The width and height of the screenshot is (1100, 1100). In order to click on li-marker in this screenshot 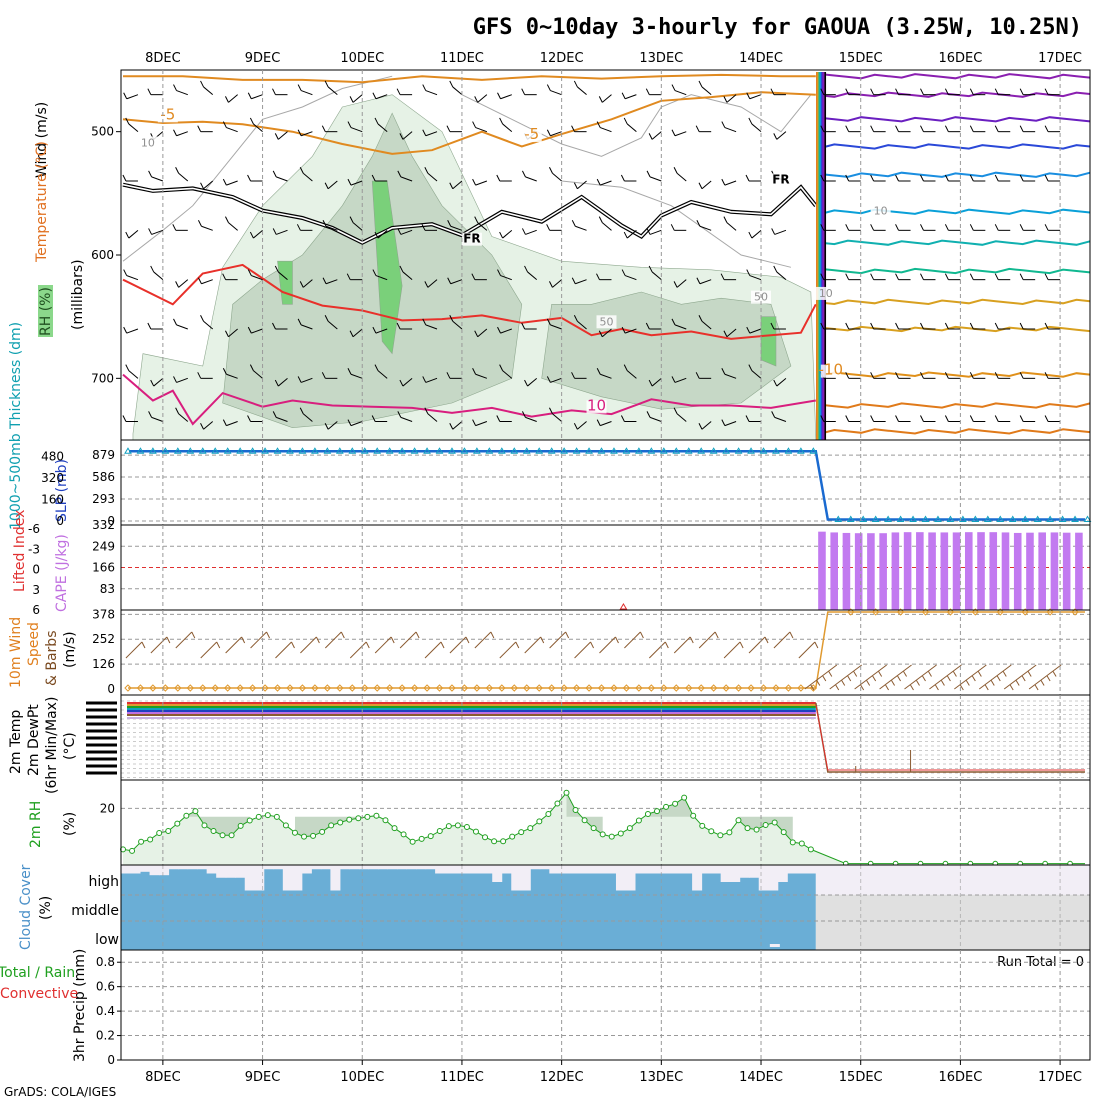, I will do `click(623, 606)`.